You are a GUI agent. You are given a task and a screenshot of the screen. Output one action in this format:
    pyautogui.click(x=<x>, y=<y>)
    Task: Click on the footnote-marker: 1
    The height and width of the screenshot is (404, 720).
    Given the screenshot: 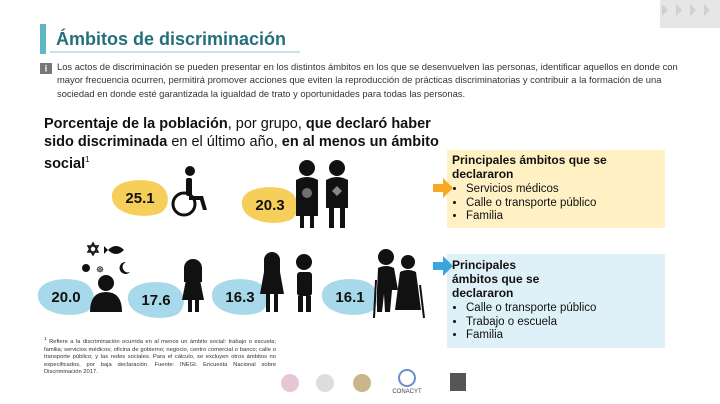 What is the action you would take?
    pyautogui.click(x=45, y=339)
    